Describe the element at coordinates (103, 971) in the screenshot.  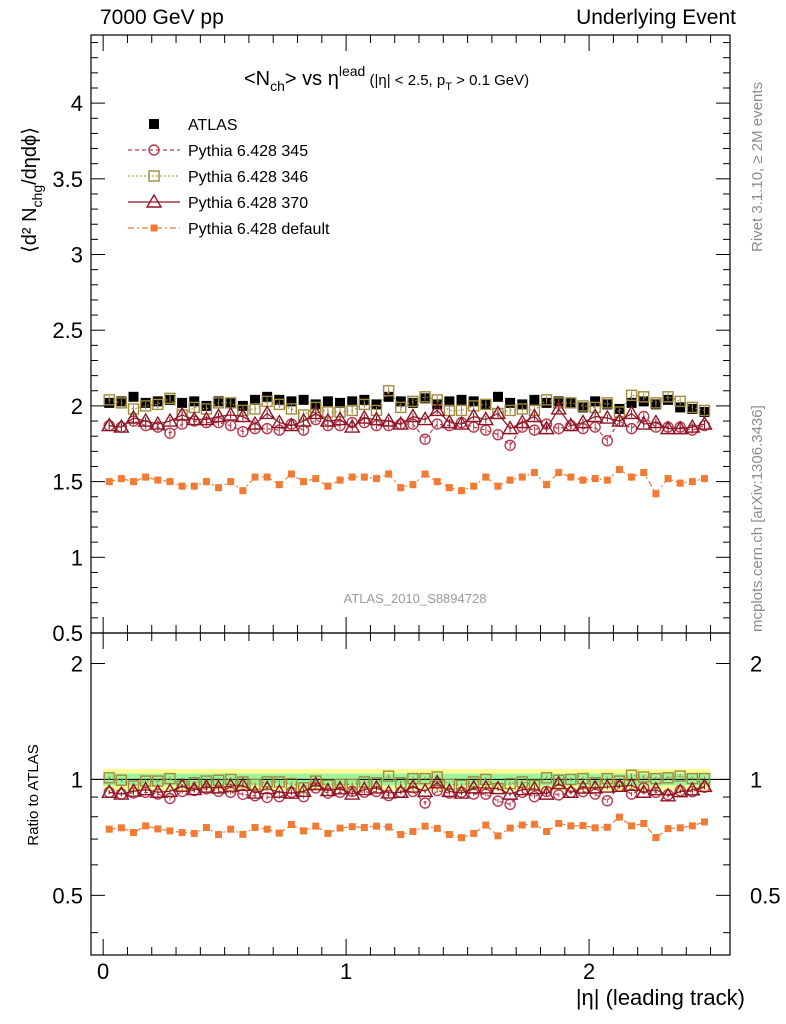
I see `x-tick-label: 0` at that location.